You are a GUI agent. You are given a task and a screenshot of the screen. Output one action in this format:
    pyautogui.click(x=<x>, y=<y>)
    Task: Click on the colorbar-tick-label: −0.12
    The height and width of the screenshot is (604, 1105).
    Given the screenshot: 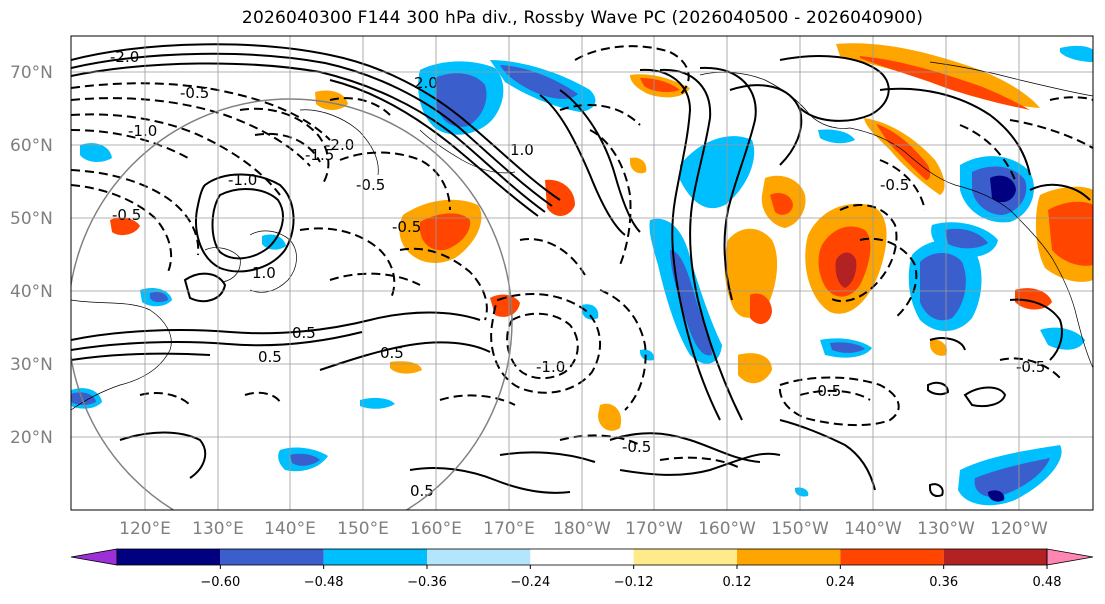 What is the action you would take?
    pyautogui.click(x=634, y=582)
    